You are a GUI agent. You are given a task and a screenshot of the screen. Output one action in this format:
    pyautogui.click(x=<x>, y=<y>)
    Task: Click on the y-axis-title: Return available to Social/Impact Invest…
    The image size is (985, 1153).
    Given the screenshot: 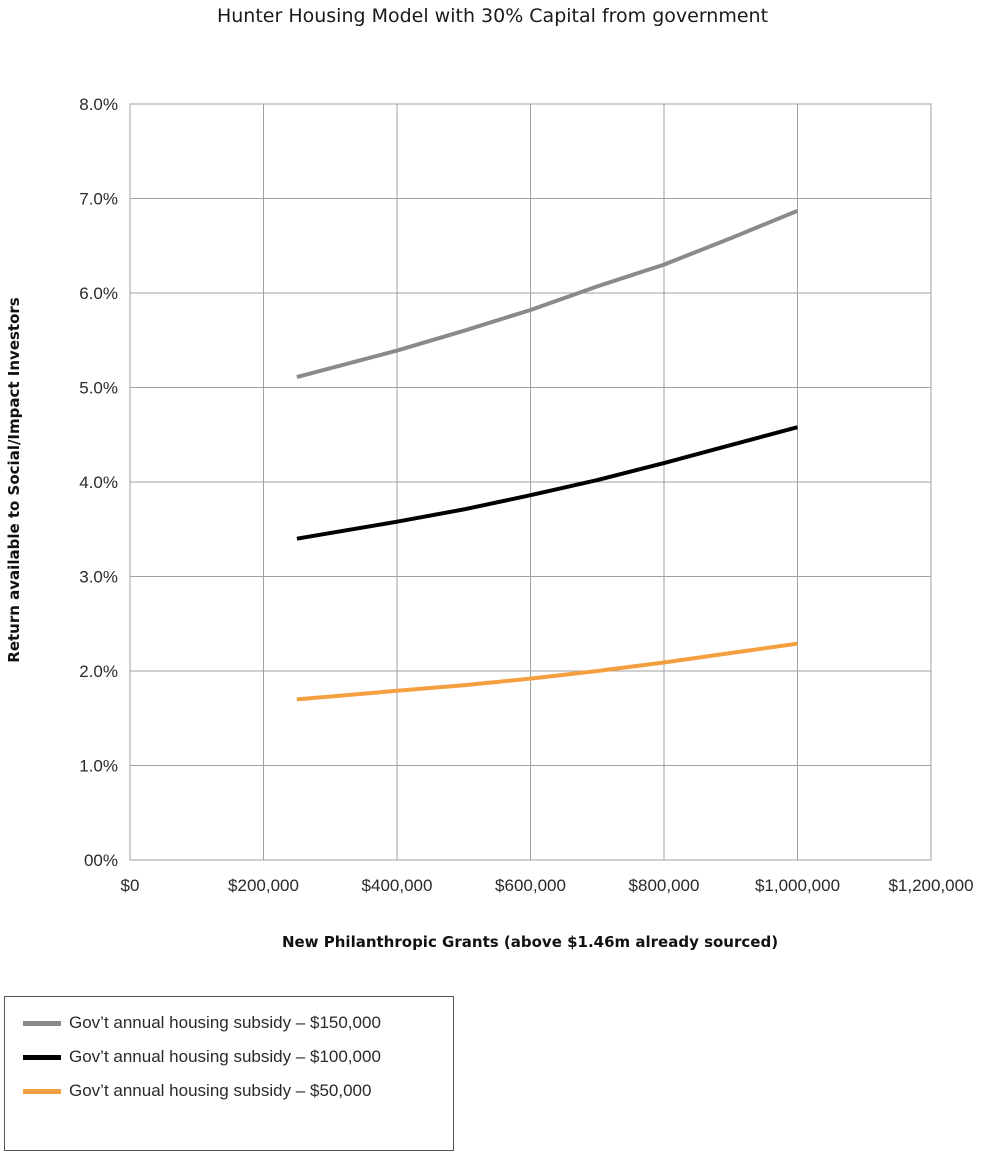 What is the action you would take?
    pyautogui.click(x=14, y=480)
    